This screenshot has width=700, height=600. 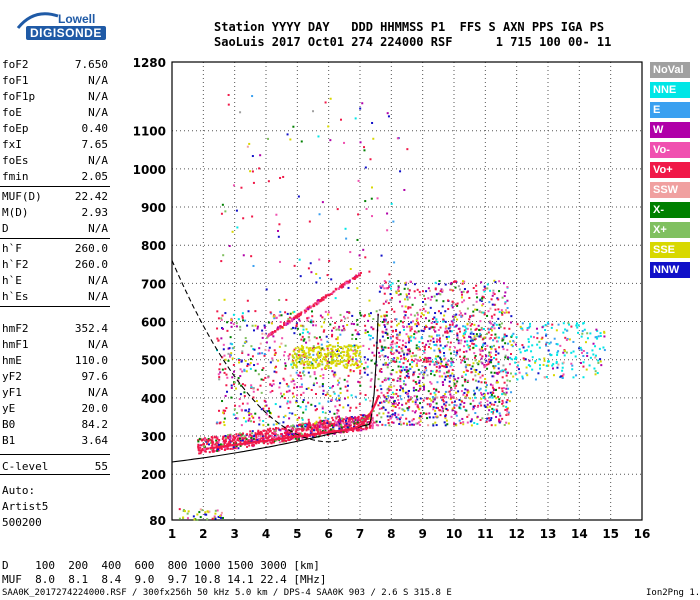 I want to click on x-tick-label: 7, so click(x=360, y=534).